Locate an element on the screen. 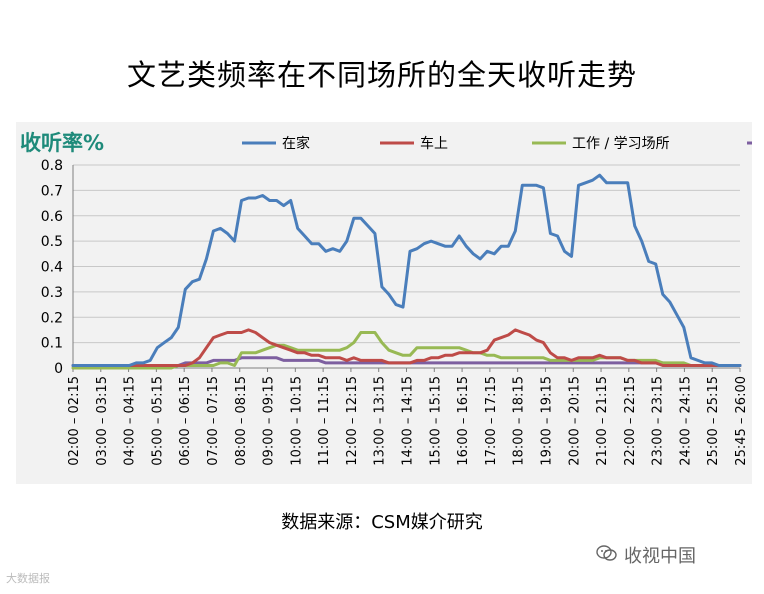  x-tick-label: 10:00 – 10:15 is located at coordinates (296, 421).